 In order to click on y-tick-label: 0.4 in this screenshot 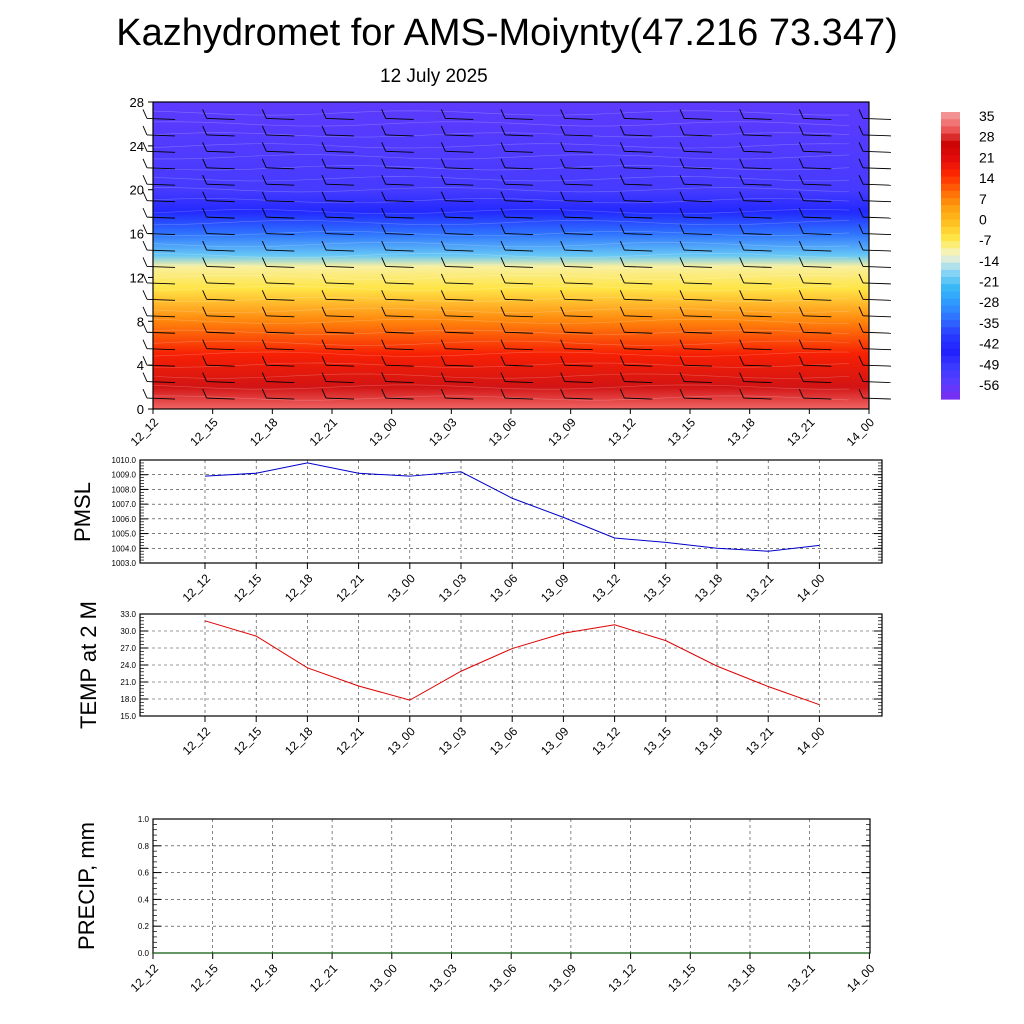, I will do `click(144, 899)`.